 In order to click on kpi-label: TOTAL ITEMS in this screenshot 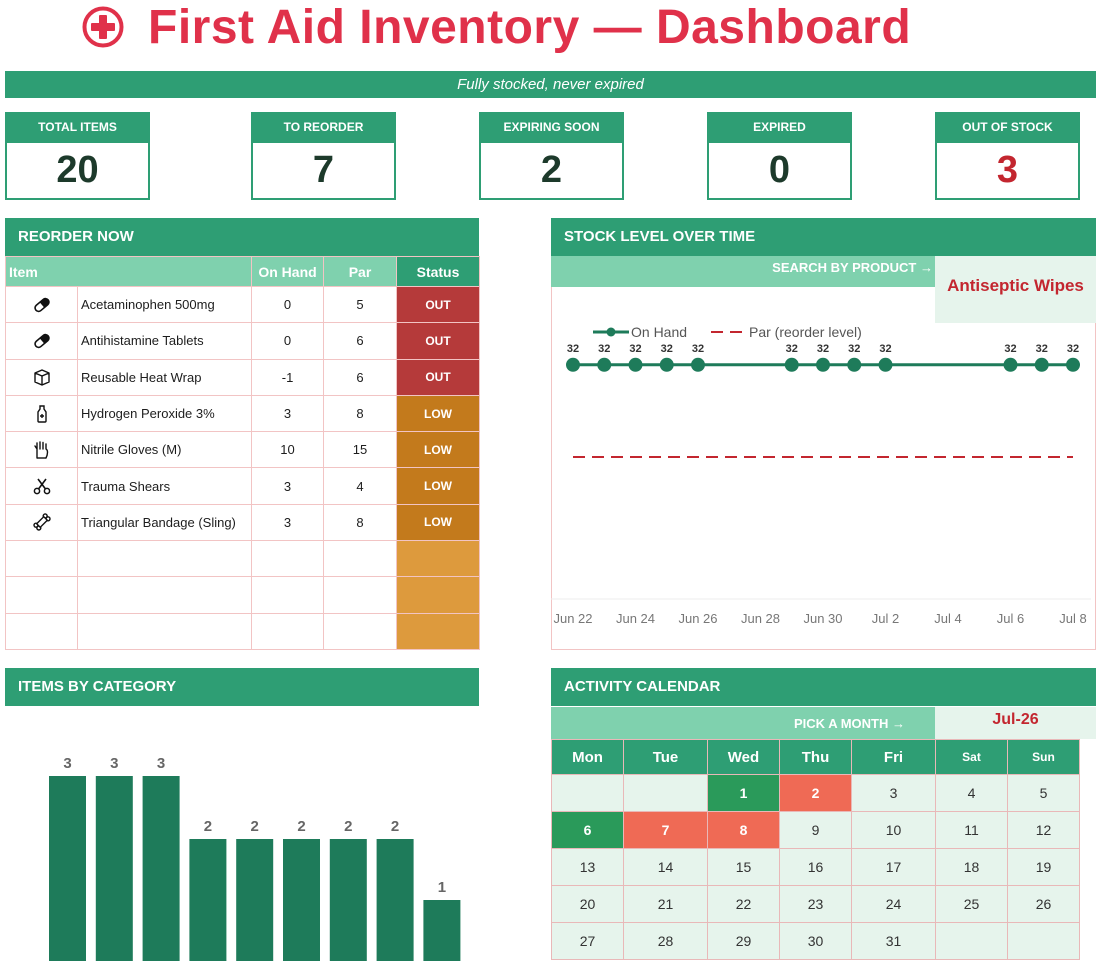, I will do `click(77, 128)`.